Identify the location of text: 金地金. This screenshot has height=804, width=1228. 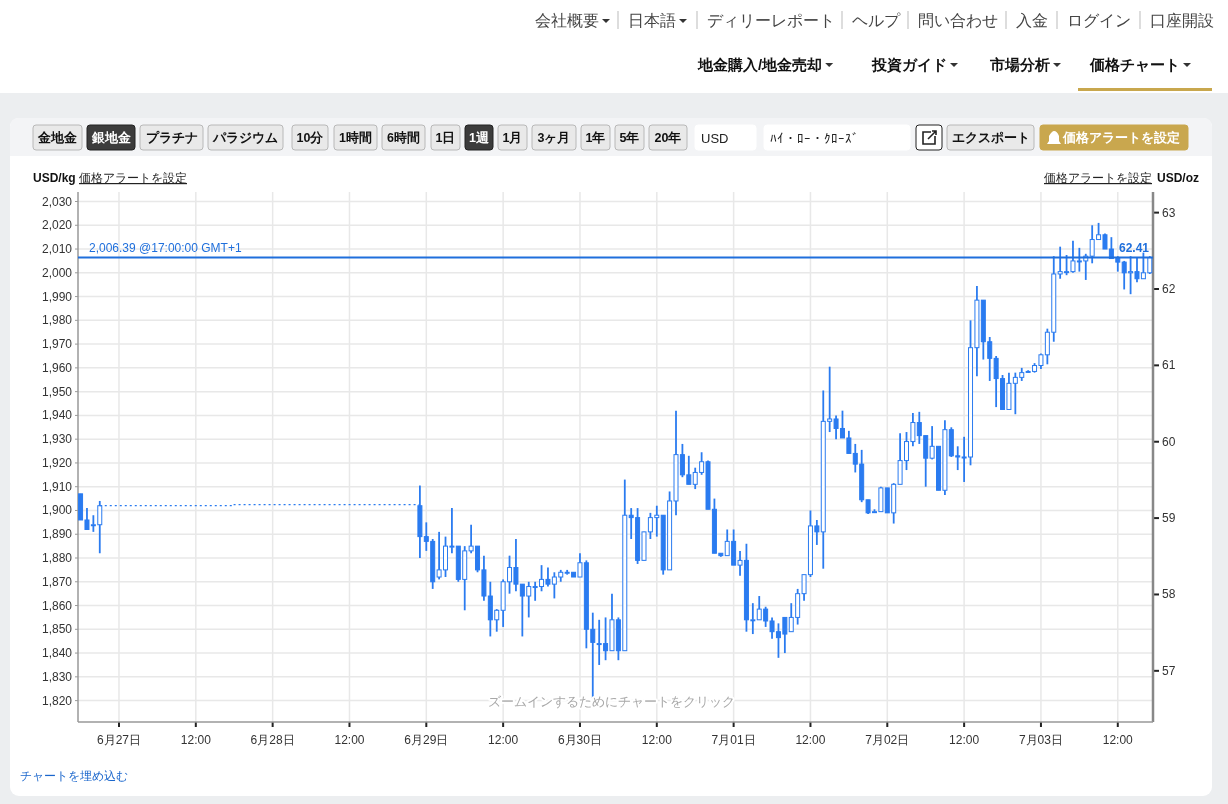
(57, 138).